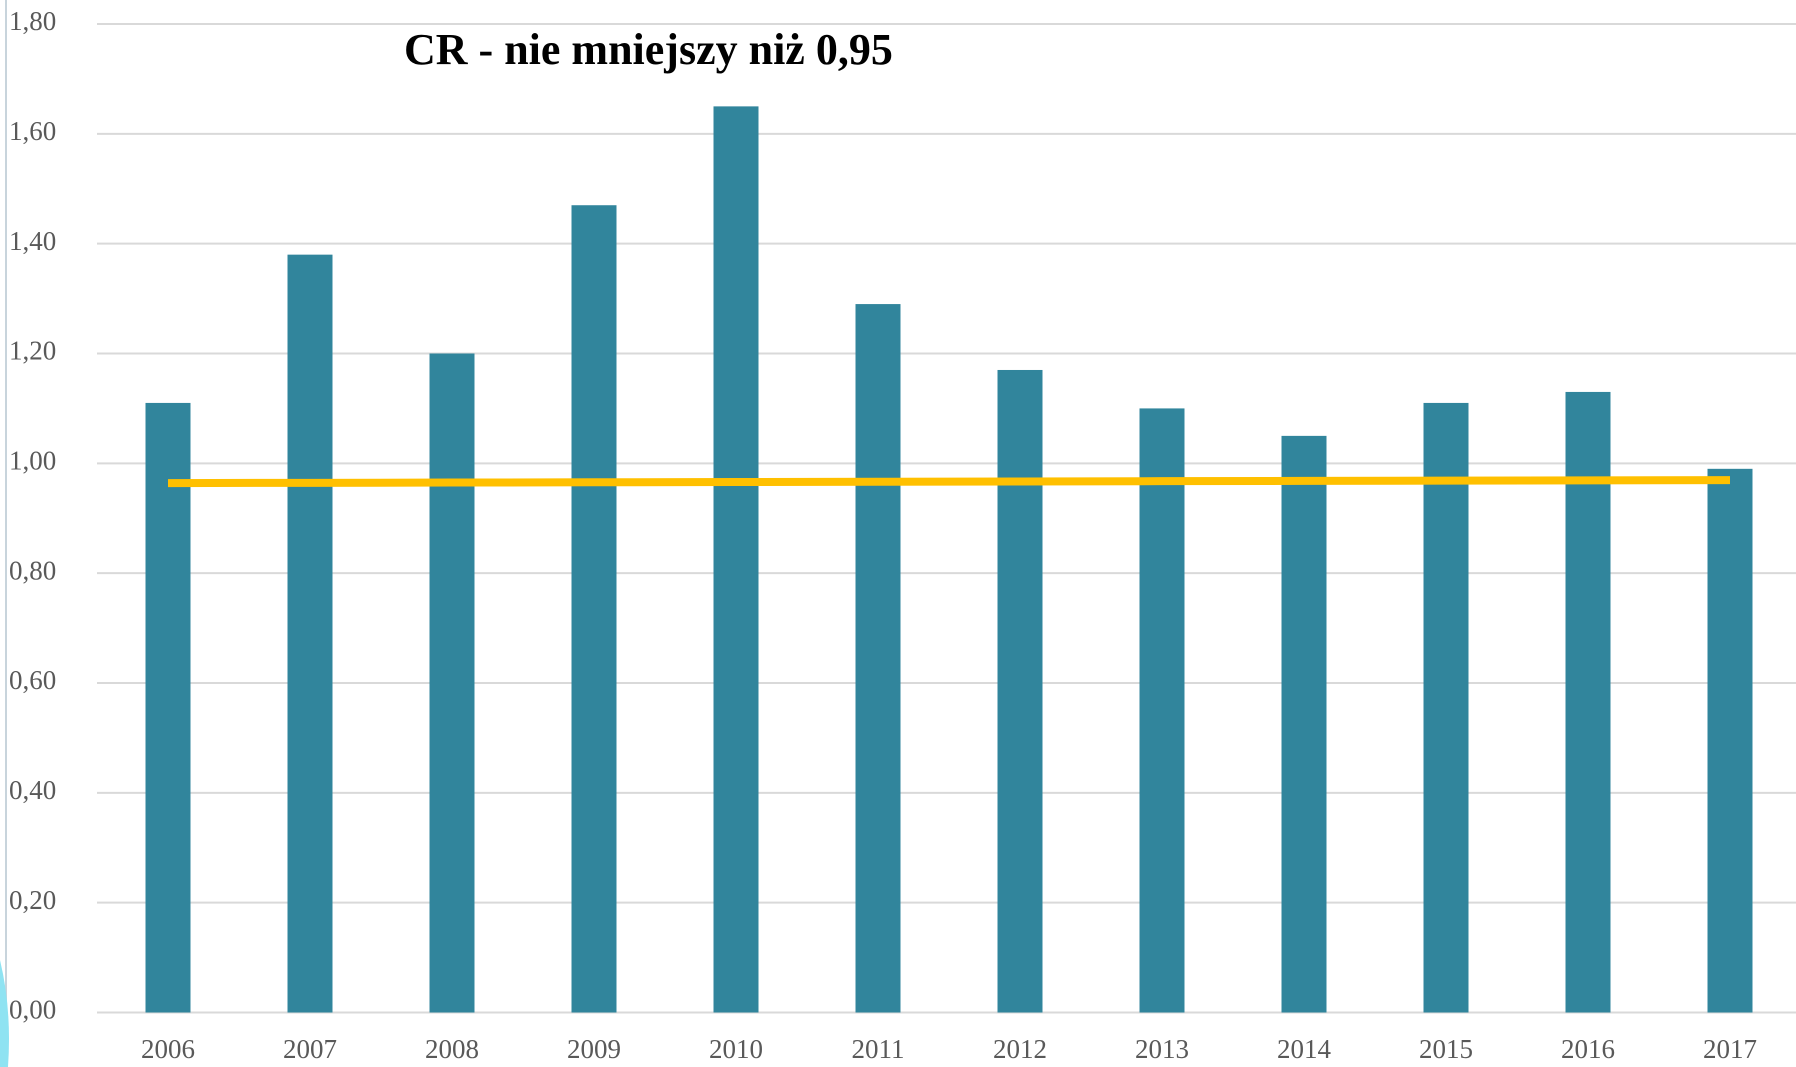 This screenshot has width=1796, height=1067. I want to click on x-tick-label: 2017, so click(1730, 1049).